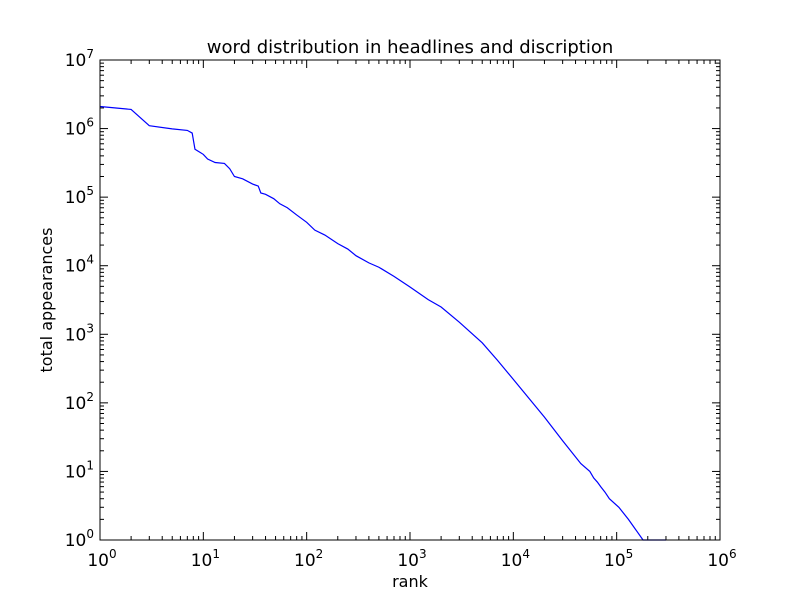 Image resolution: width=800 pixels, height=600 pixels. I want to click on x-tick-label: 10⁵, so click(618, 559).